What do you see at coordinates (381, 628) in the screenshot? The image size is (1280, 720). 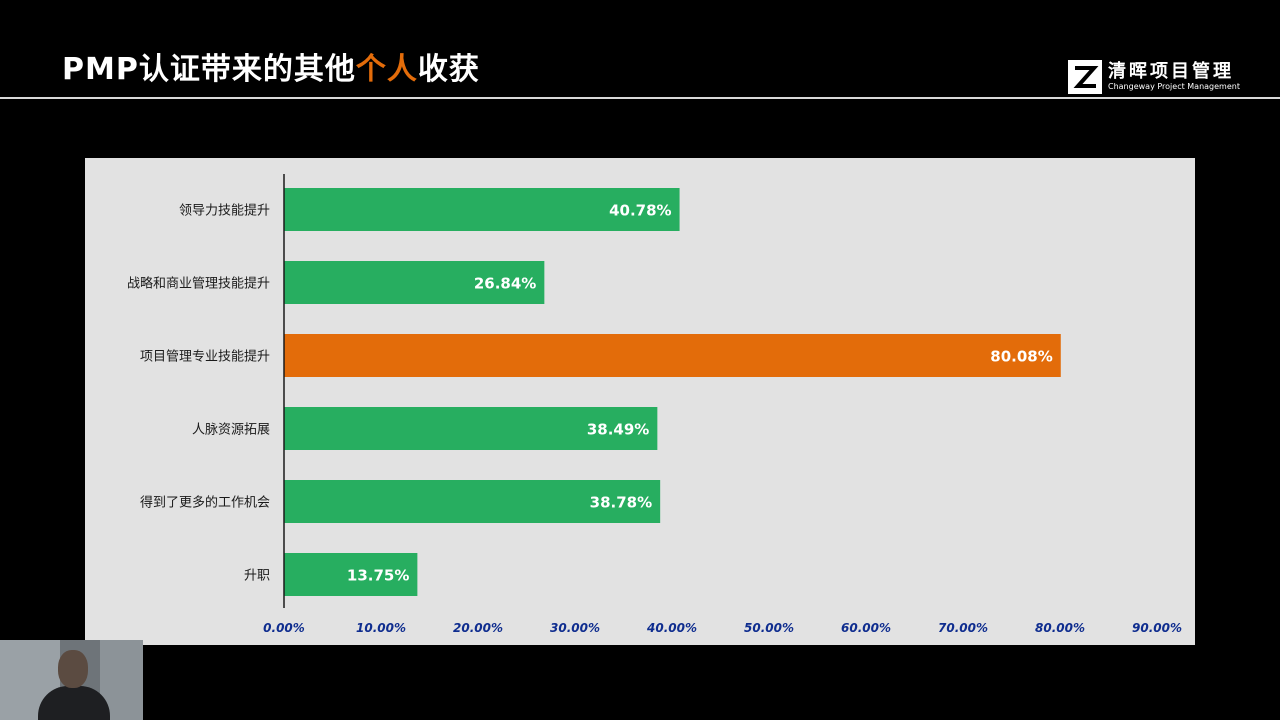 I see `x-tick-label: 10.00%` at bounding box center [381, 628].